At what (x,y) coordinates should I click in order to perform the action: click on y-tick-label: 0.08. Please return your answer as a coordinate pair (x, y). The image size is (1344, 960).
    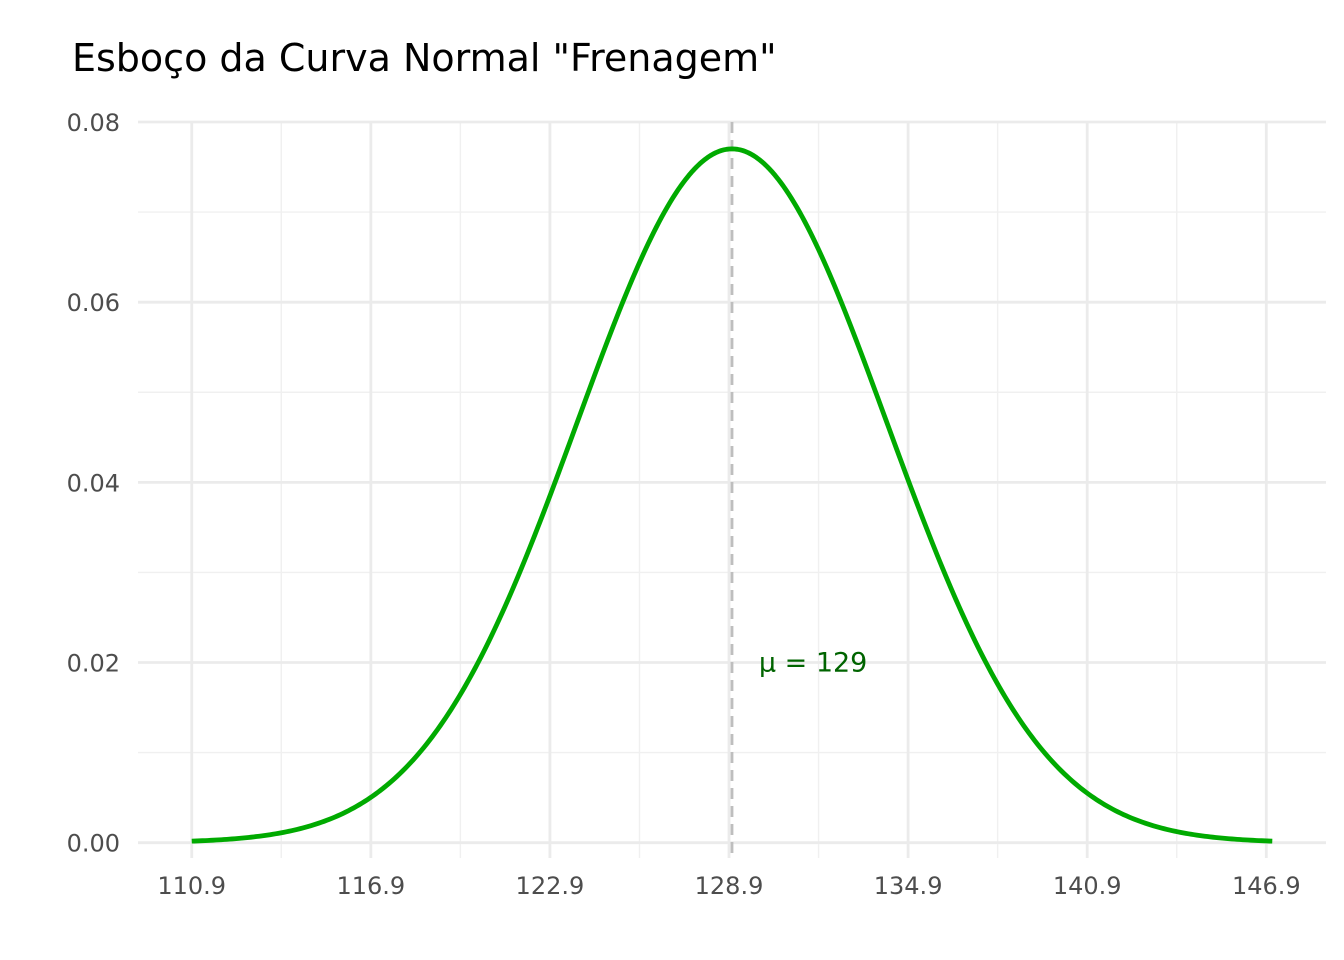
    Looking at the image, I should click on (93, 123).